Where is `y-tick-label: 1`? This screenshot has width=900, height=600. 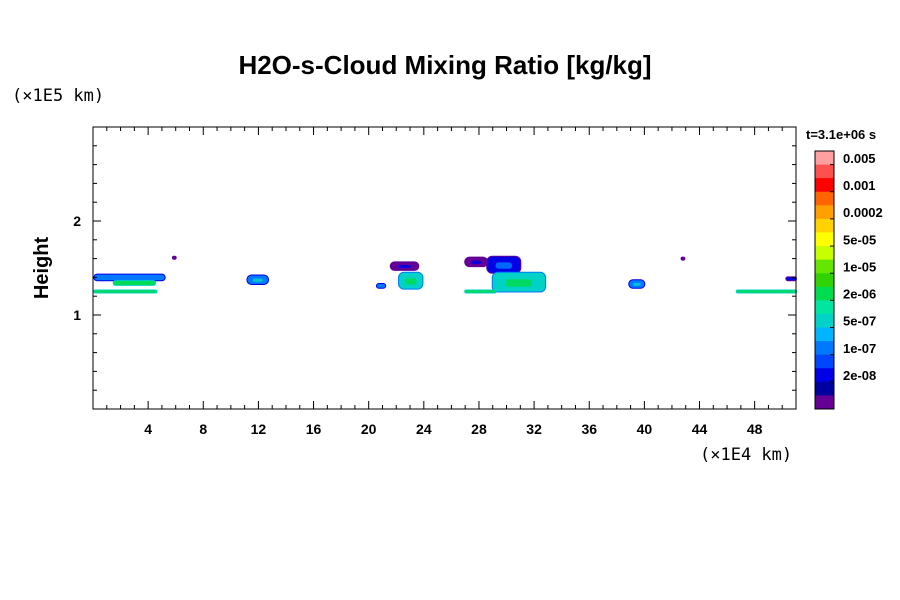 y-tick-label: 1 is located at coordinates (77, 315).